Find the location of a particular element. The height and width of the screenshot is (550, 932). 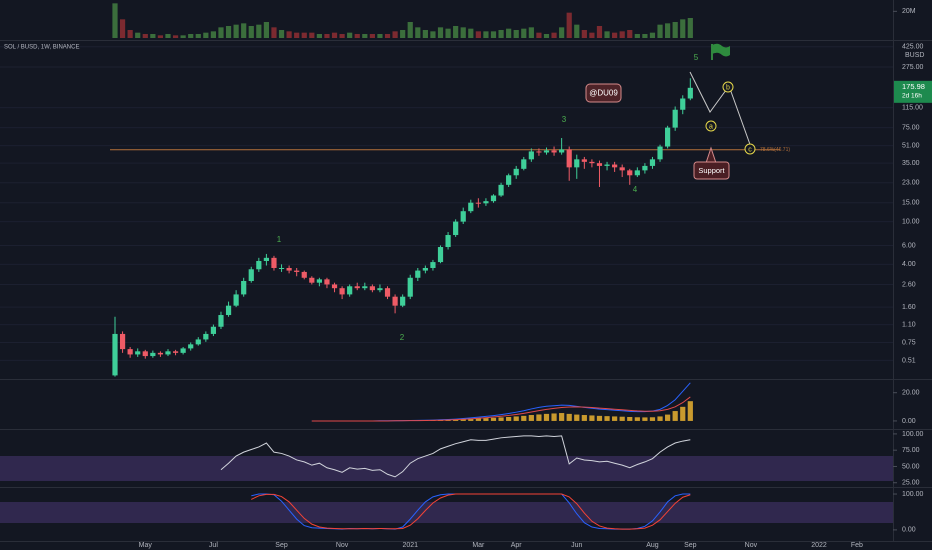

watermark-box is located at coordinates (603, 93).